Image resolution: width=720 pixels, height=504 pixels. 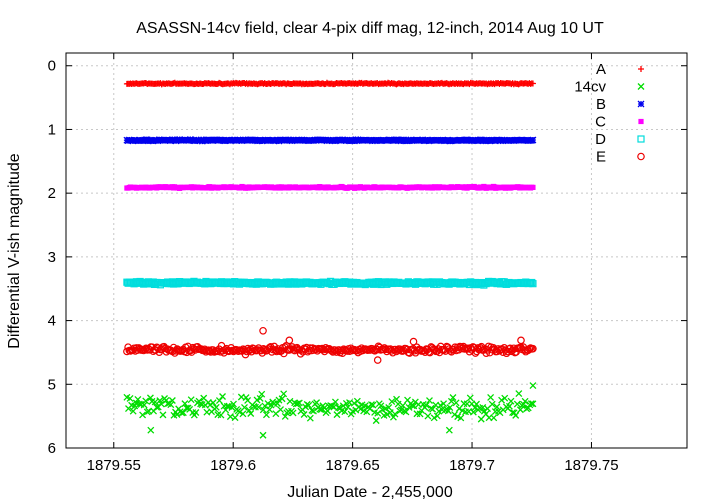 I want to click on series-d, so click(x=330, y=283).